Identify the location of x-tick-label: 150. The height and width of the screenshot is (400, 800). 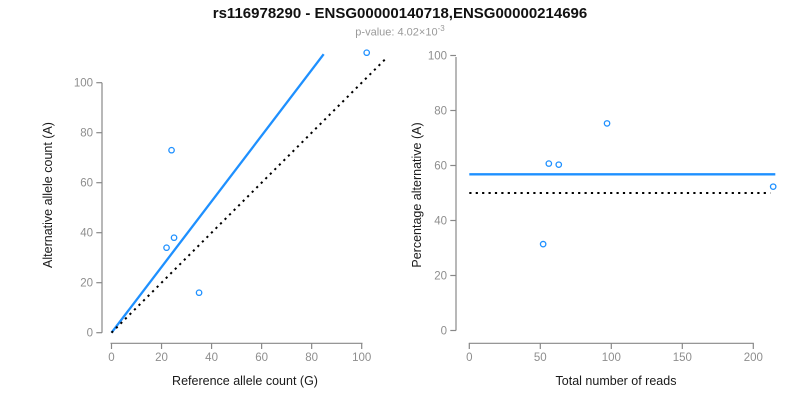
(682, 358).